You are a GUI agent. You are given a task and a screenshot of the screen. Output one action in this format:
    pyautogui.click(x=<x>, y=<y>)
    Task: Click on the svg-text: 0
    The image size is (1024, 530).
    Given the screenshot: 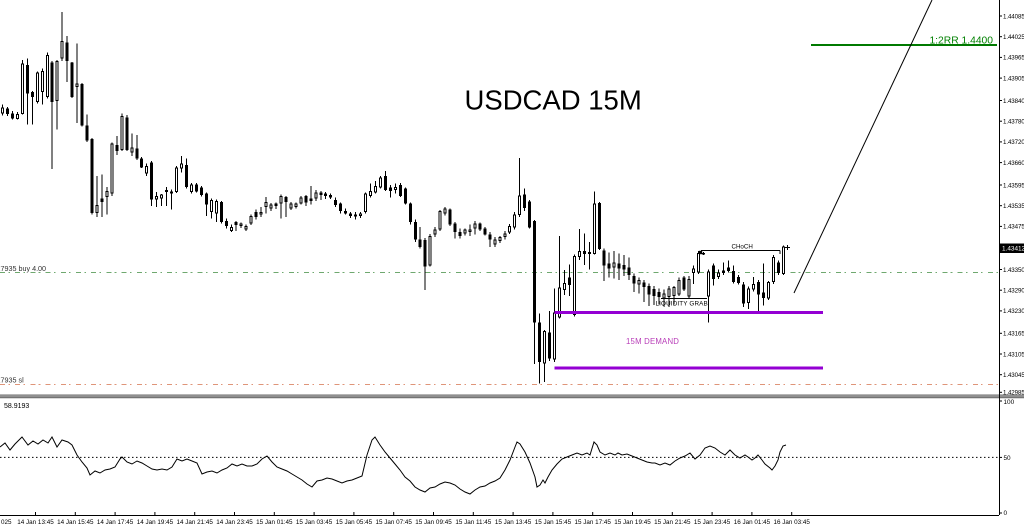 What is the action you would take?
    pyautogui.click(x=1006, y=513)
    